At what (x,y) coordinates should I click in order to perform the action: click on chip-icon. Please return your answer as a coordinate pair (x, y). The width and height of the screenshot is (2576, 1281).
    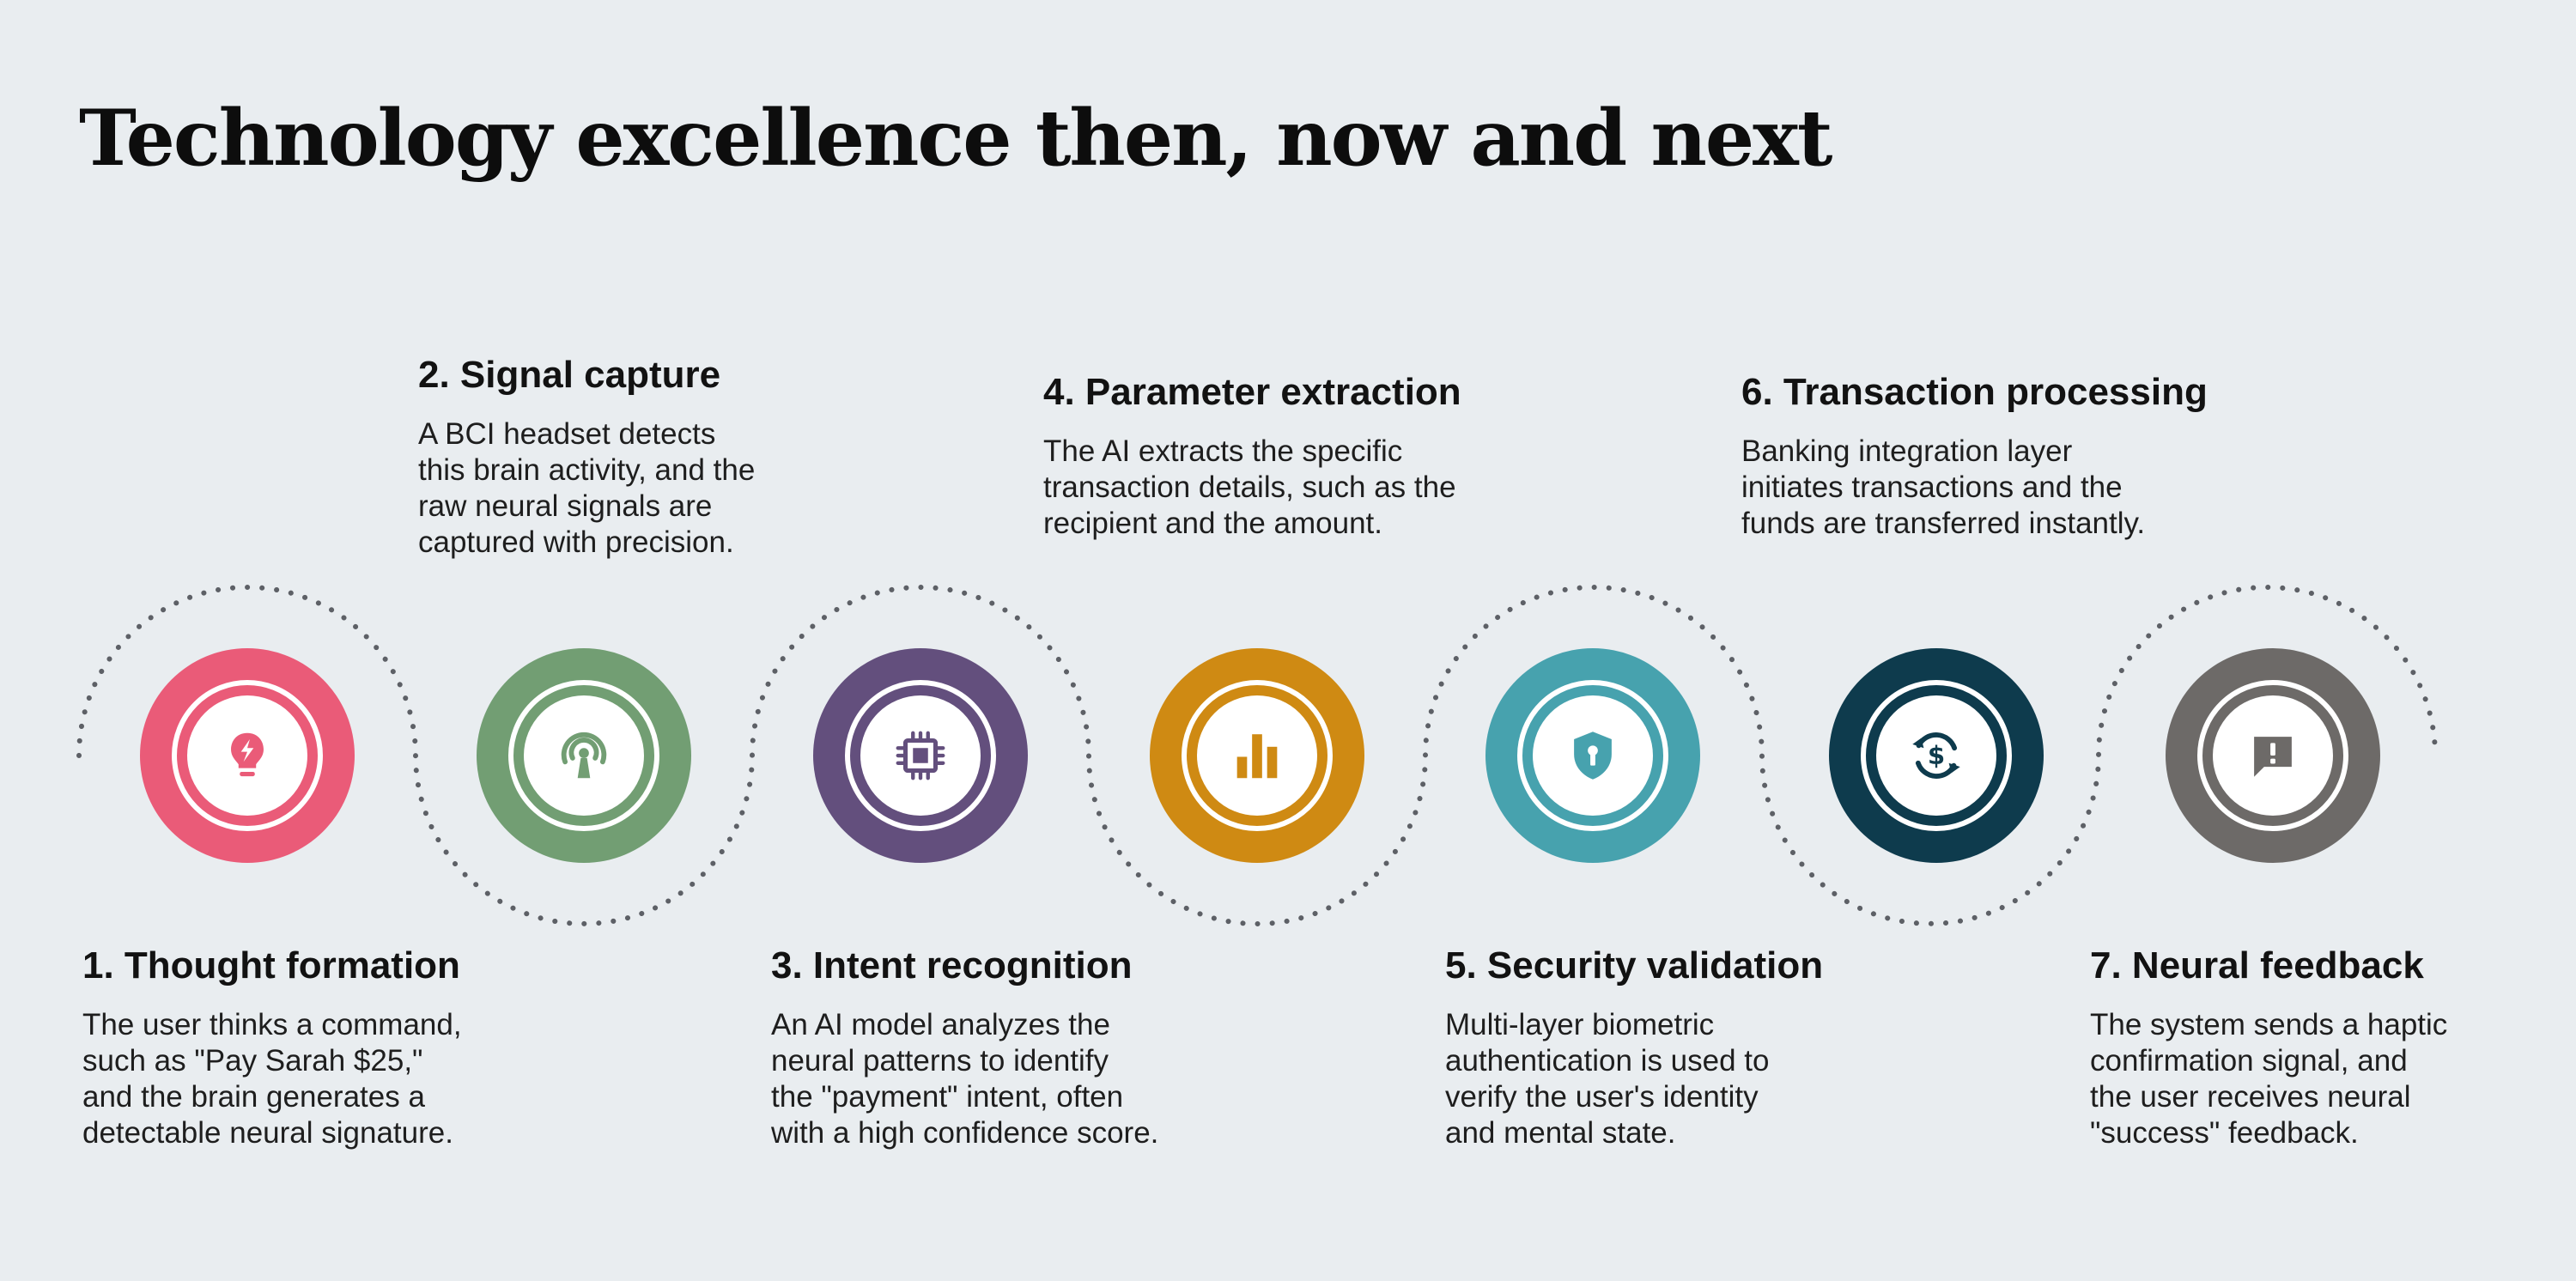
    Looking at the image, I should click on (921, 755).